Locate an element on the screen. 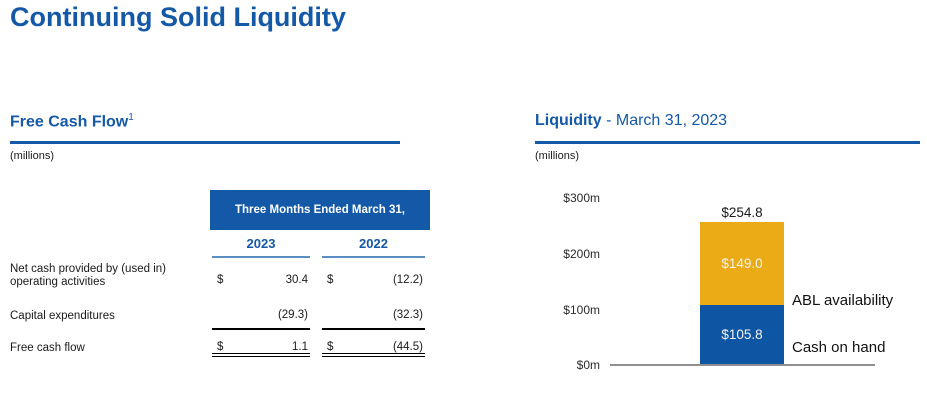  cell-value: (12.2) is located at coordinates (407, 280).